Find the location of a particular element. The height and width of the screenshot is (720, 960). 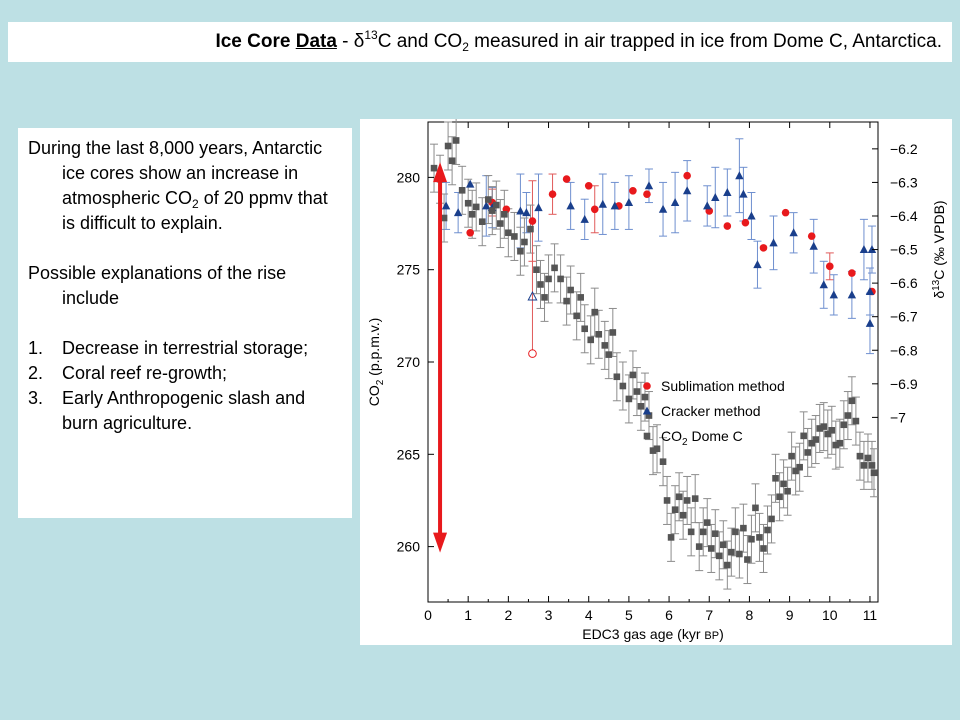

list-item: 2. Coral reef re-growth; is located at coordinates (128, 373).